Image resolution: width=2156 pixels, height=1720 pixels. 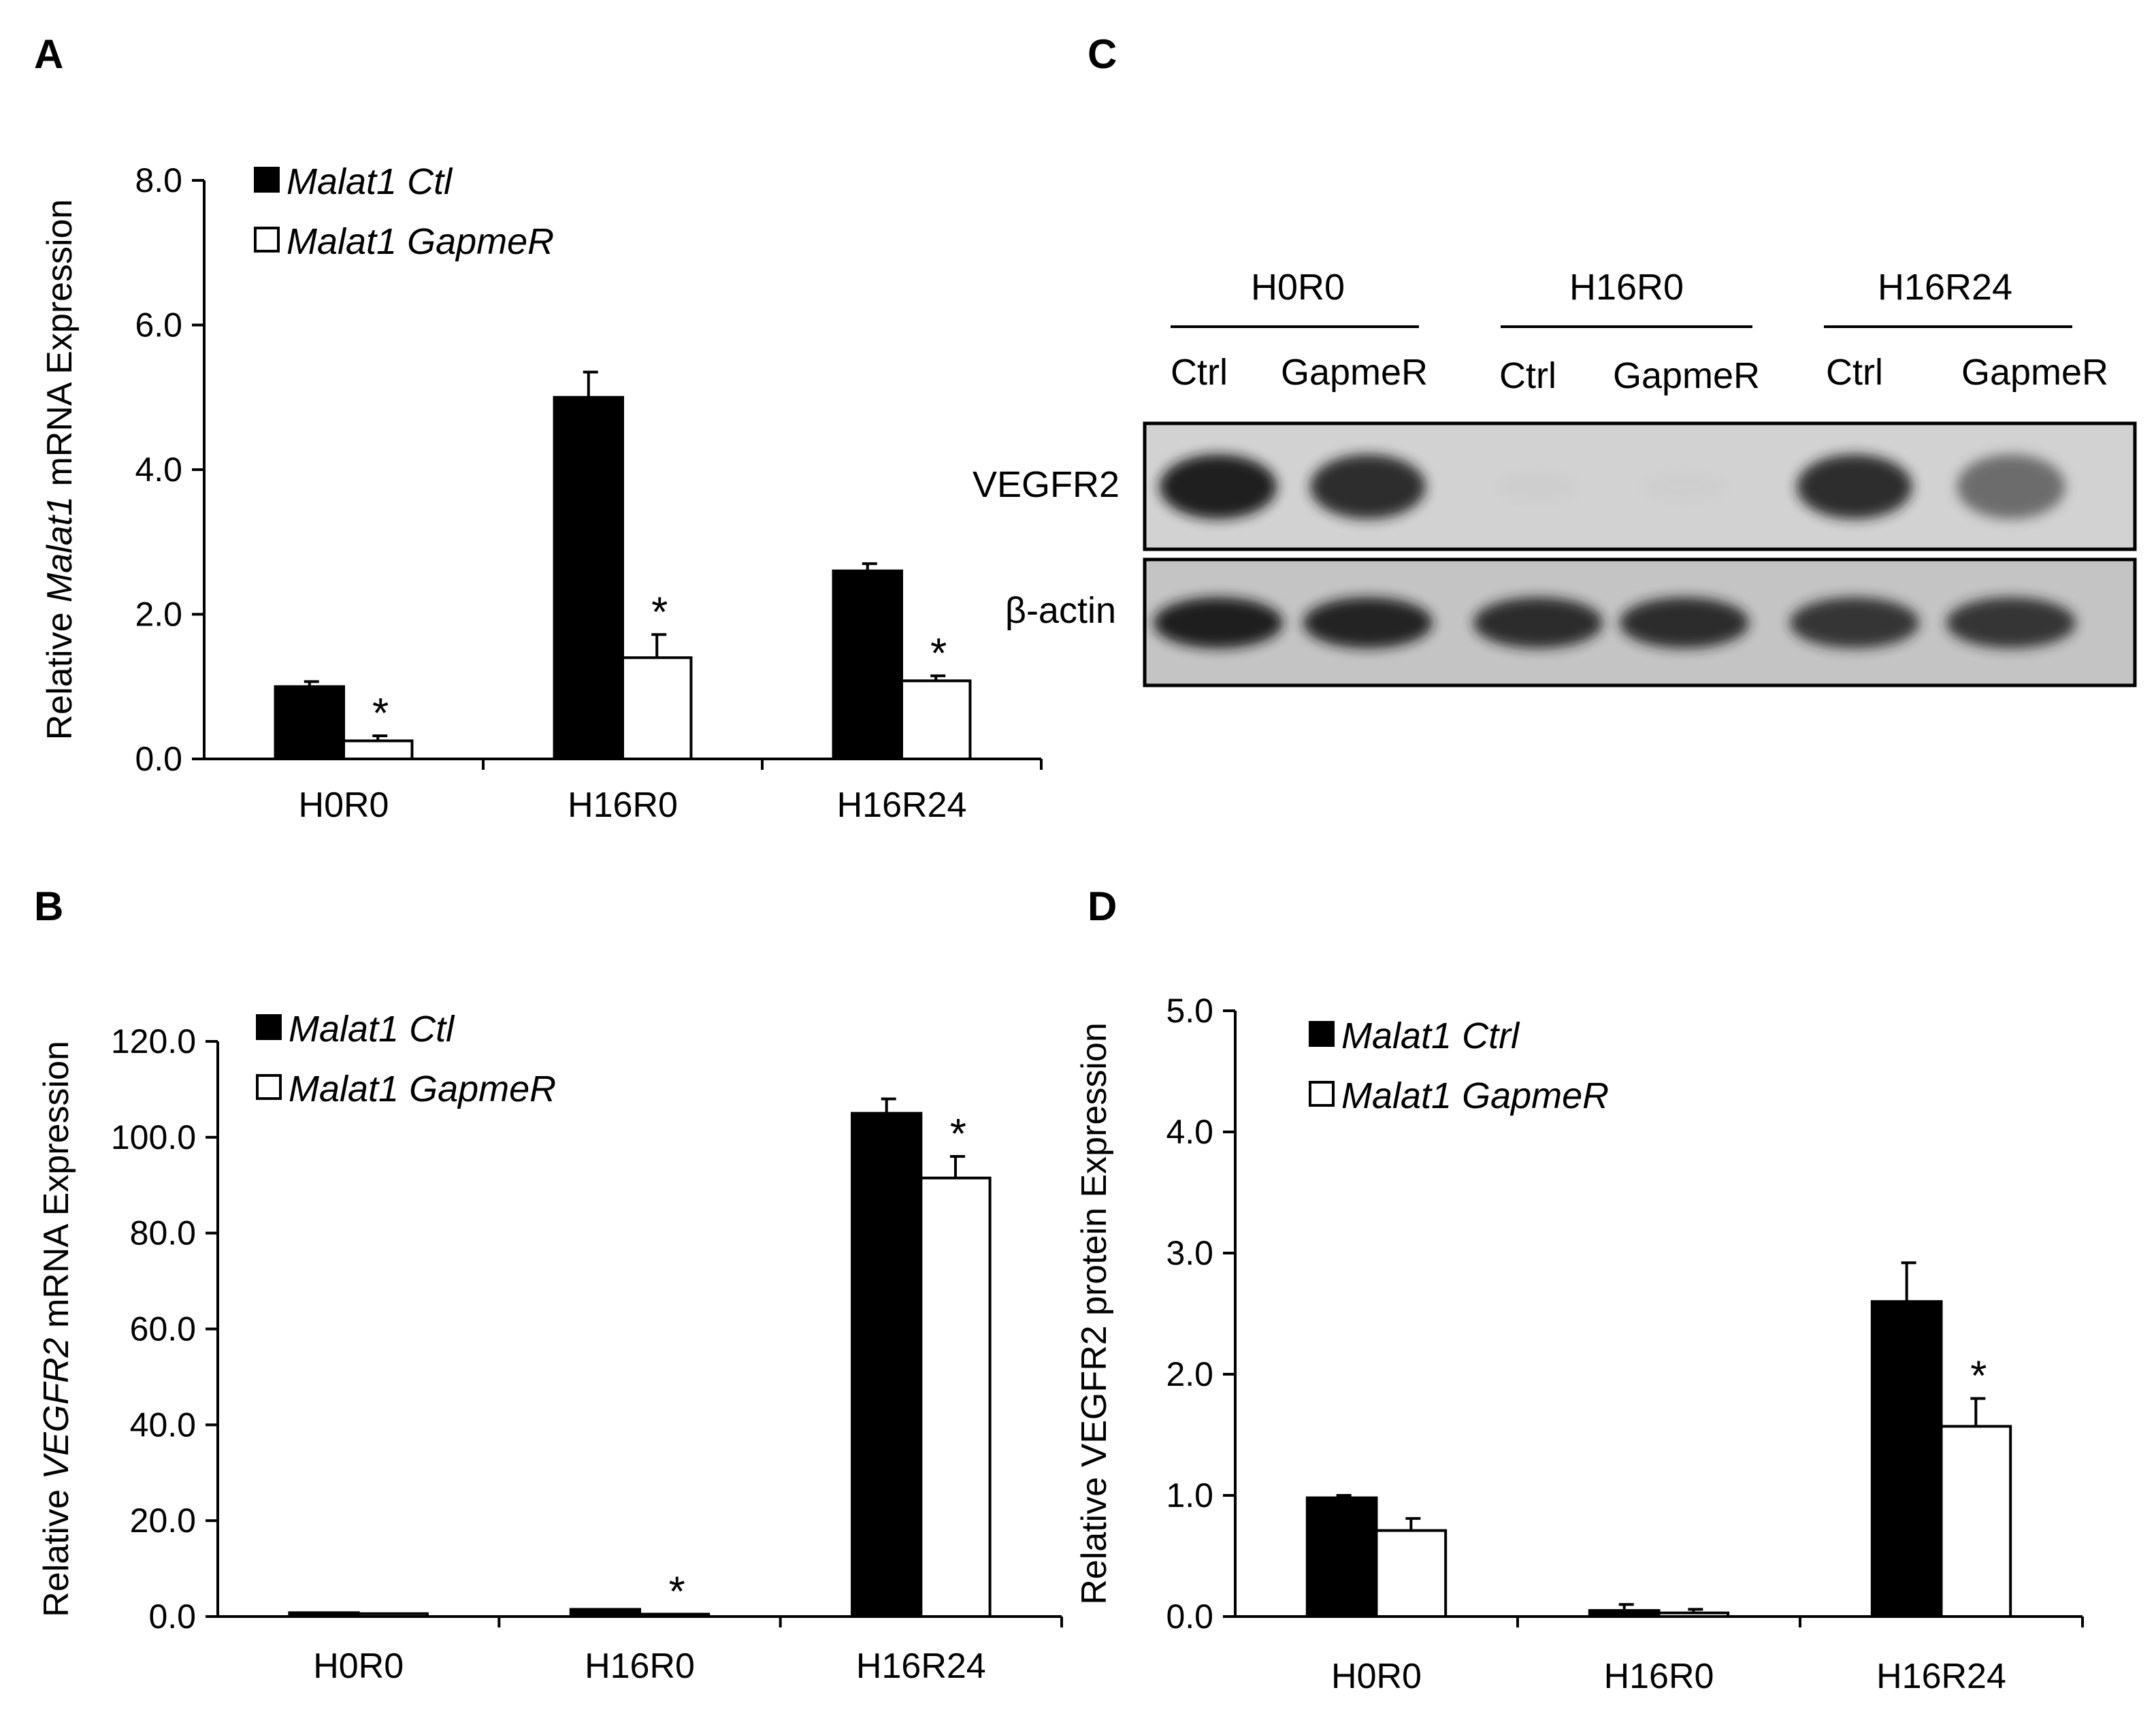 I want to click on blot-row-label-vegfr2: VEGFR2, so click(x=1046, y=484).